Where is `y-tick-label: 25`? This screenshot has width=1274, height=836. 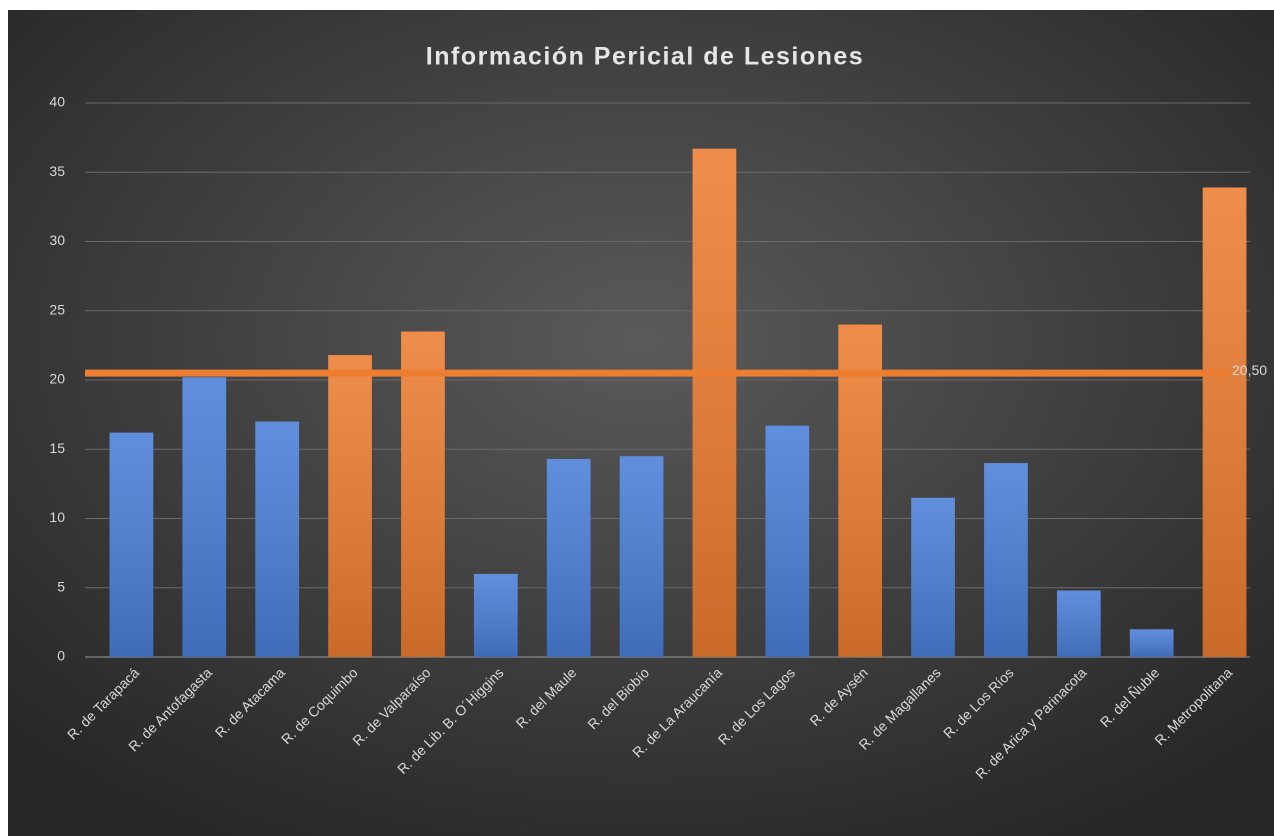 y-tick-label: 25 is located at coordinates (57, 309).